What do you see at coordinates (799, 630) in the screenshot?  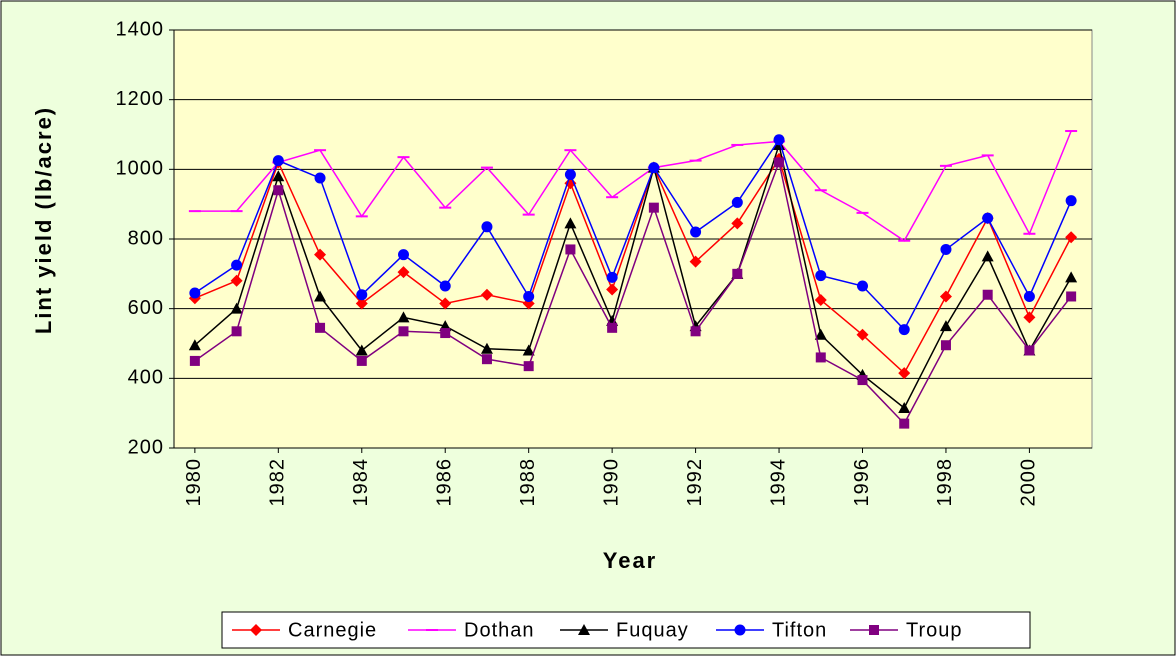 I see `legend-label: Tifton` at bounding box center [799, 630].